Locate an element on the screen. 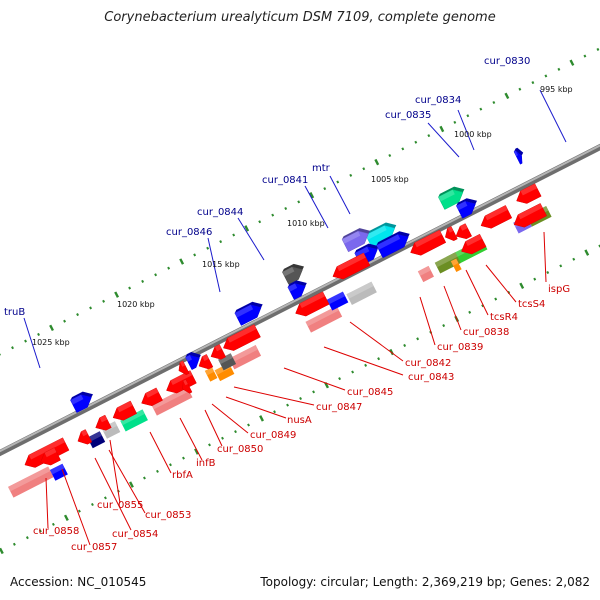 This screenshot has height=600, width=600. gene-nusA-shine is located at coordinates (218, 348).